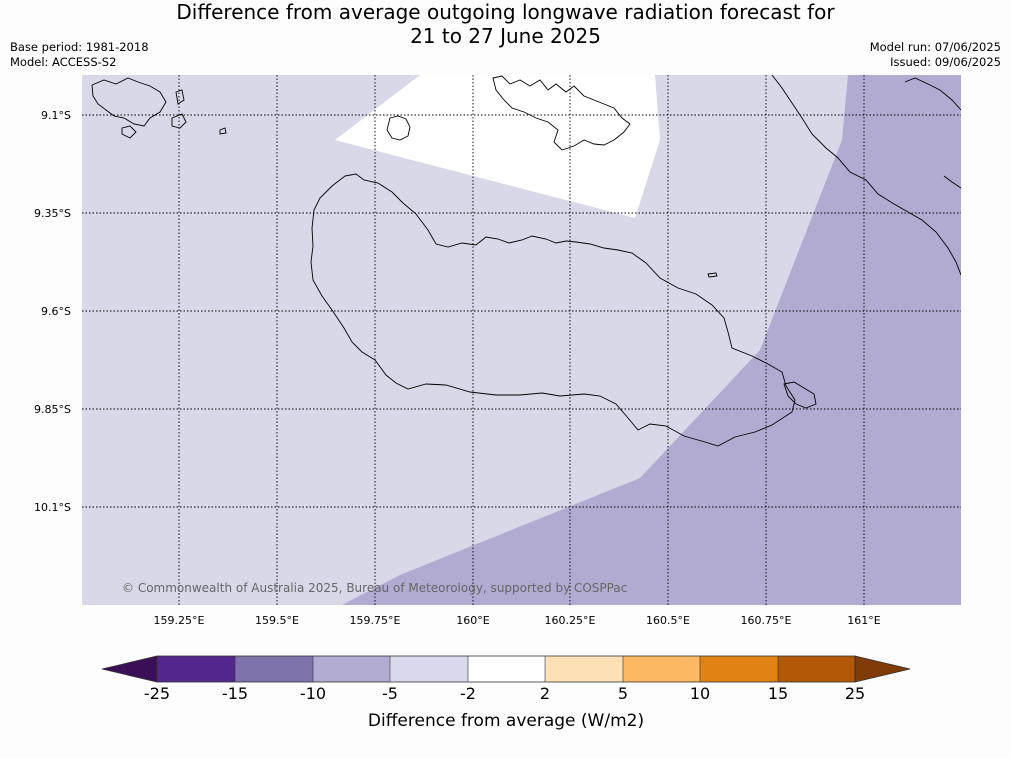 This screenshot has width=1011, height=758. I want to click on colorbar-tick: -2, so click(468, 693).